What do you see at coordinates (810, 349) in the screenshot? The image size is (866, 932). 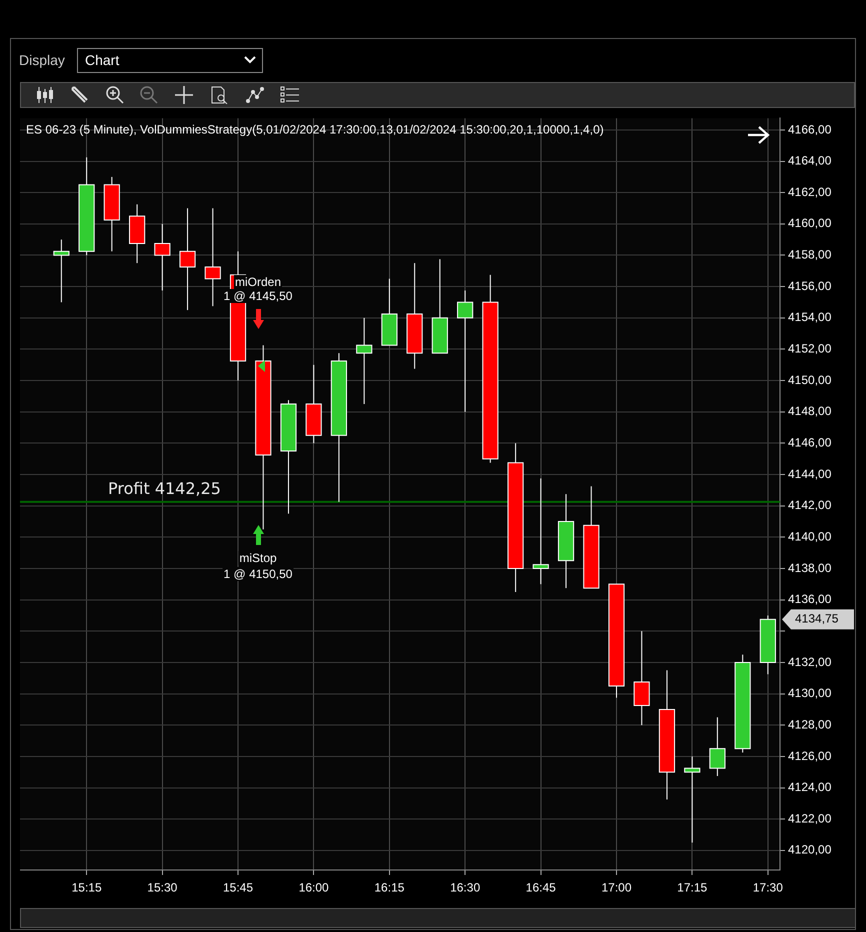 I see `y-tick-label: 4152,00` at bounding box center [810, 349].